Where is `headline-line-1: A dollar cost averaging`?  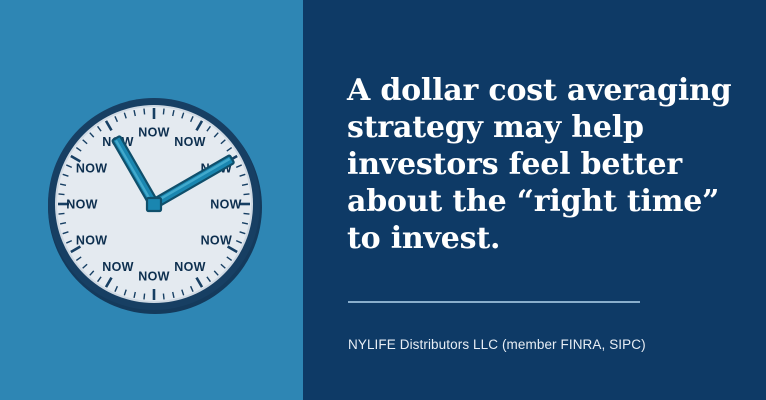
headline-line-1: A dollar cost averaging is located at coordinates (539, 90).